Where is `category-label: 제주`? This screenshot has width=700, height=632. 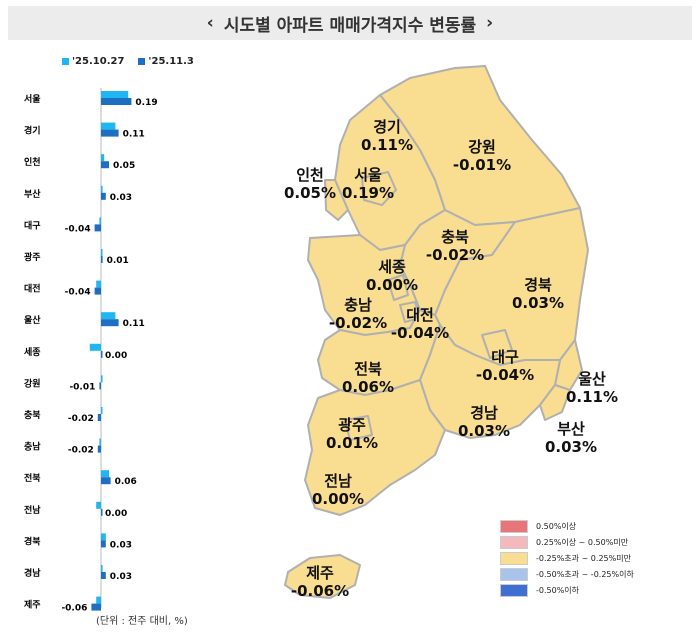
category-label: 제주 is located at coordinates (32, 605).